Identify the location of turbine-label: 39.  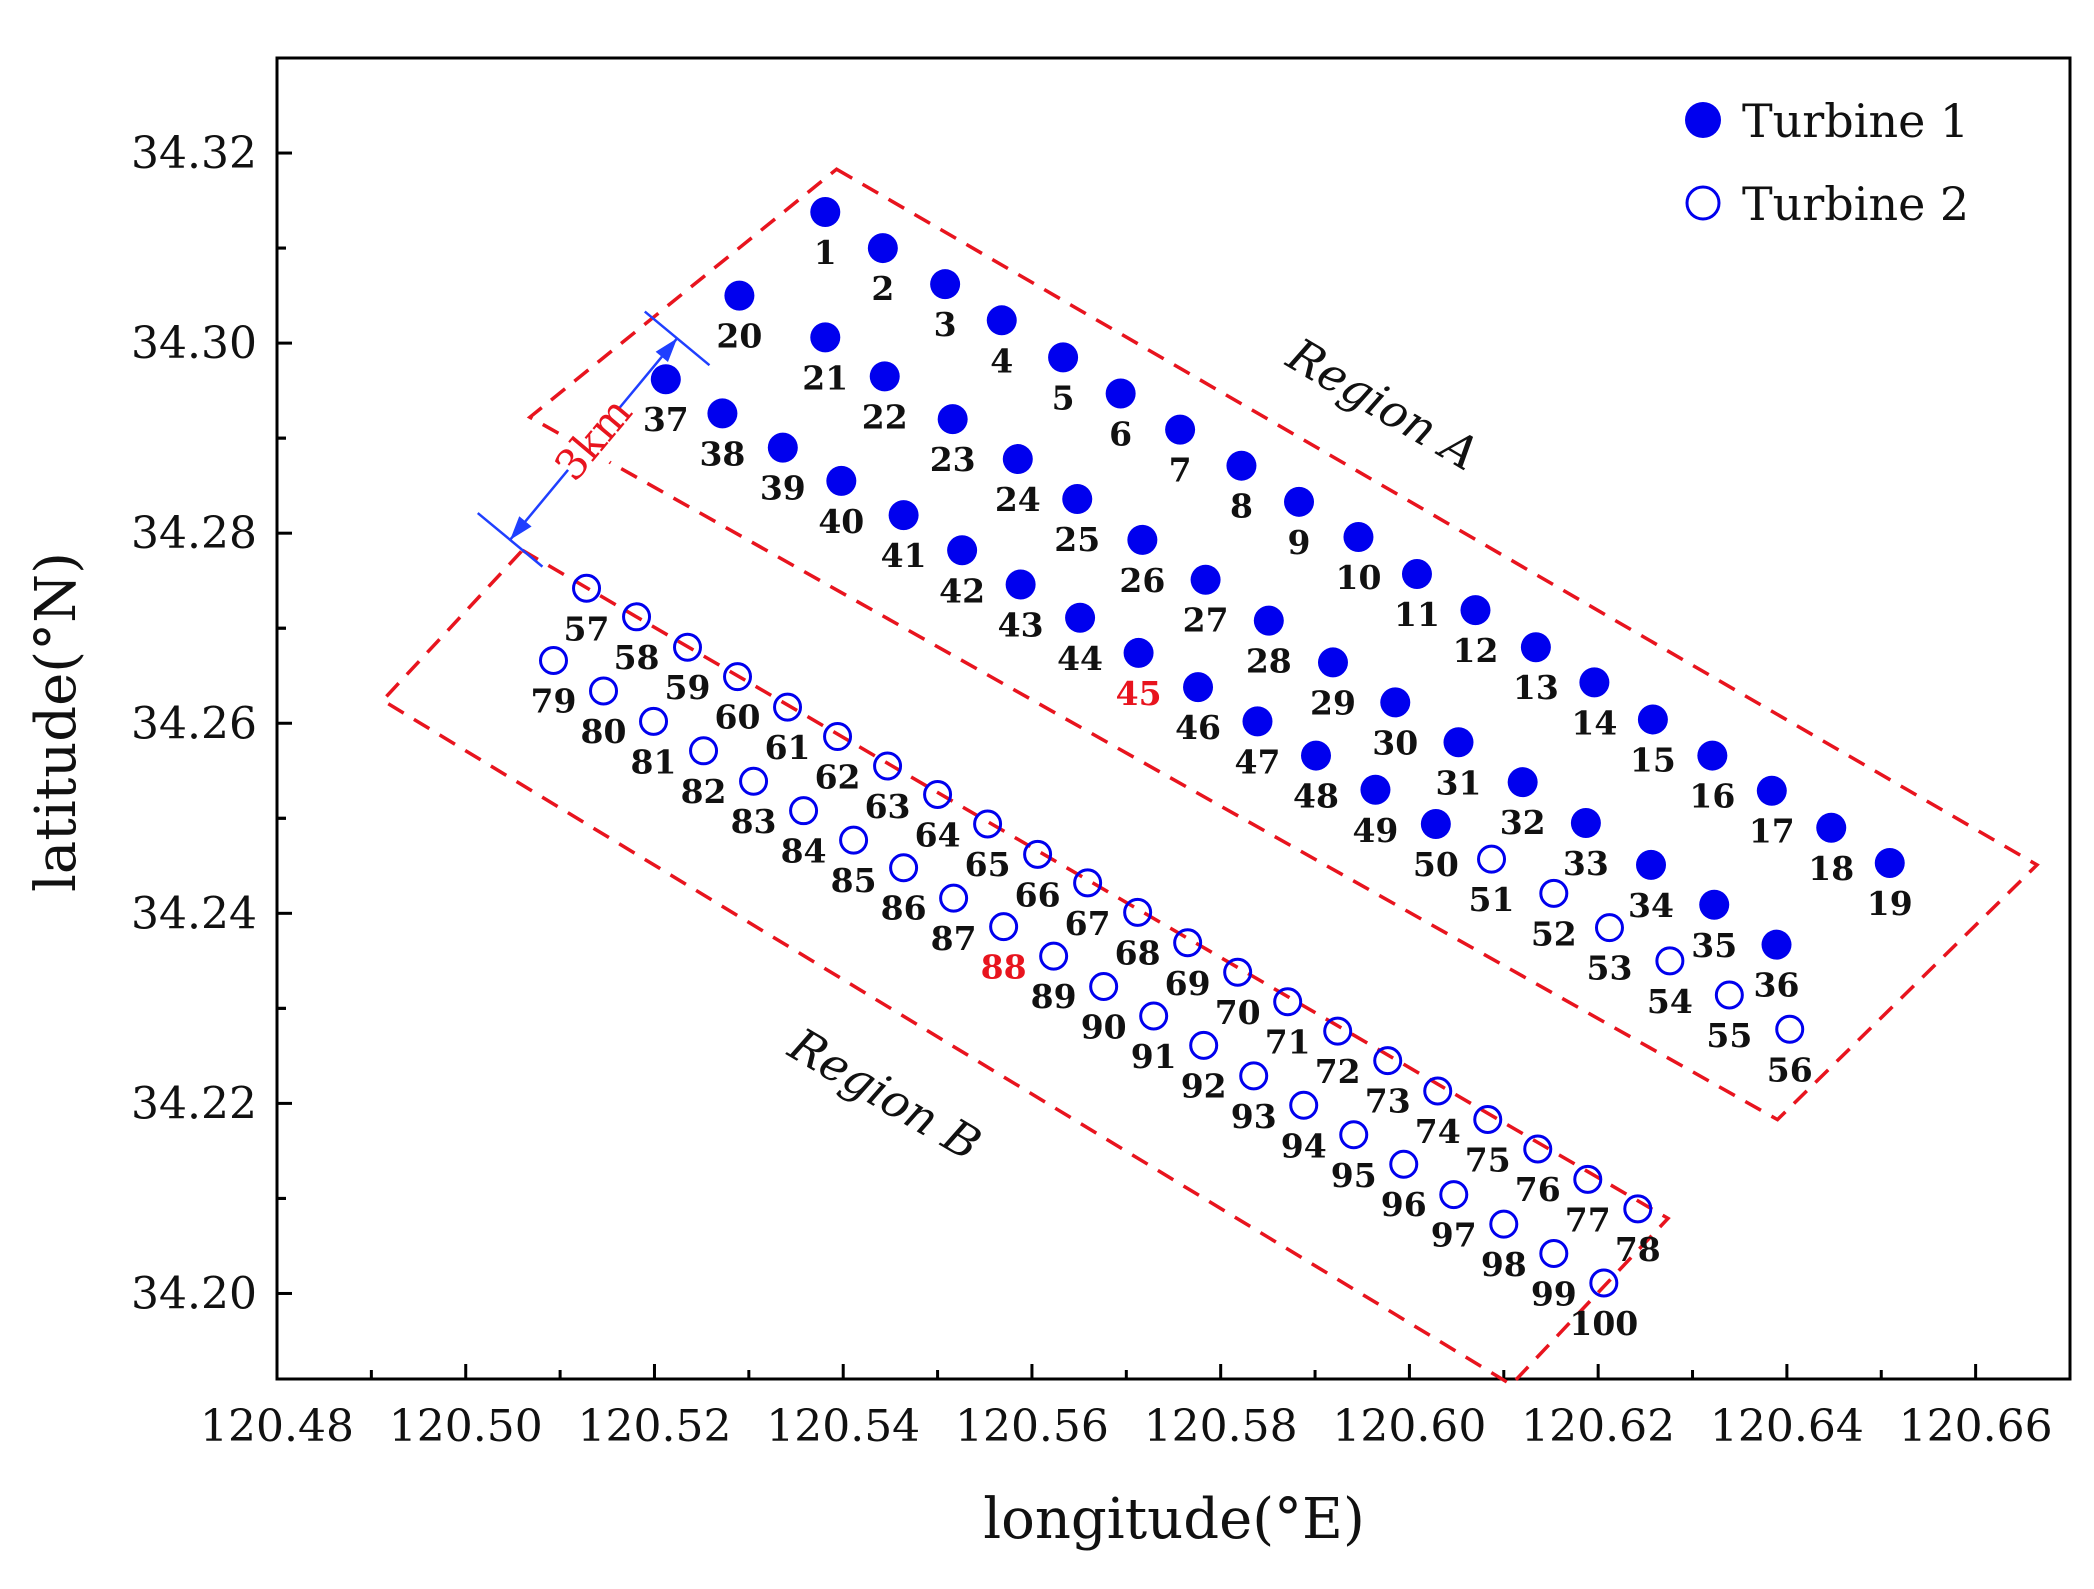
(783, 488).